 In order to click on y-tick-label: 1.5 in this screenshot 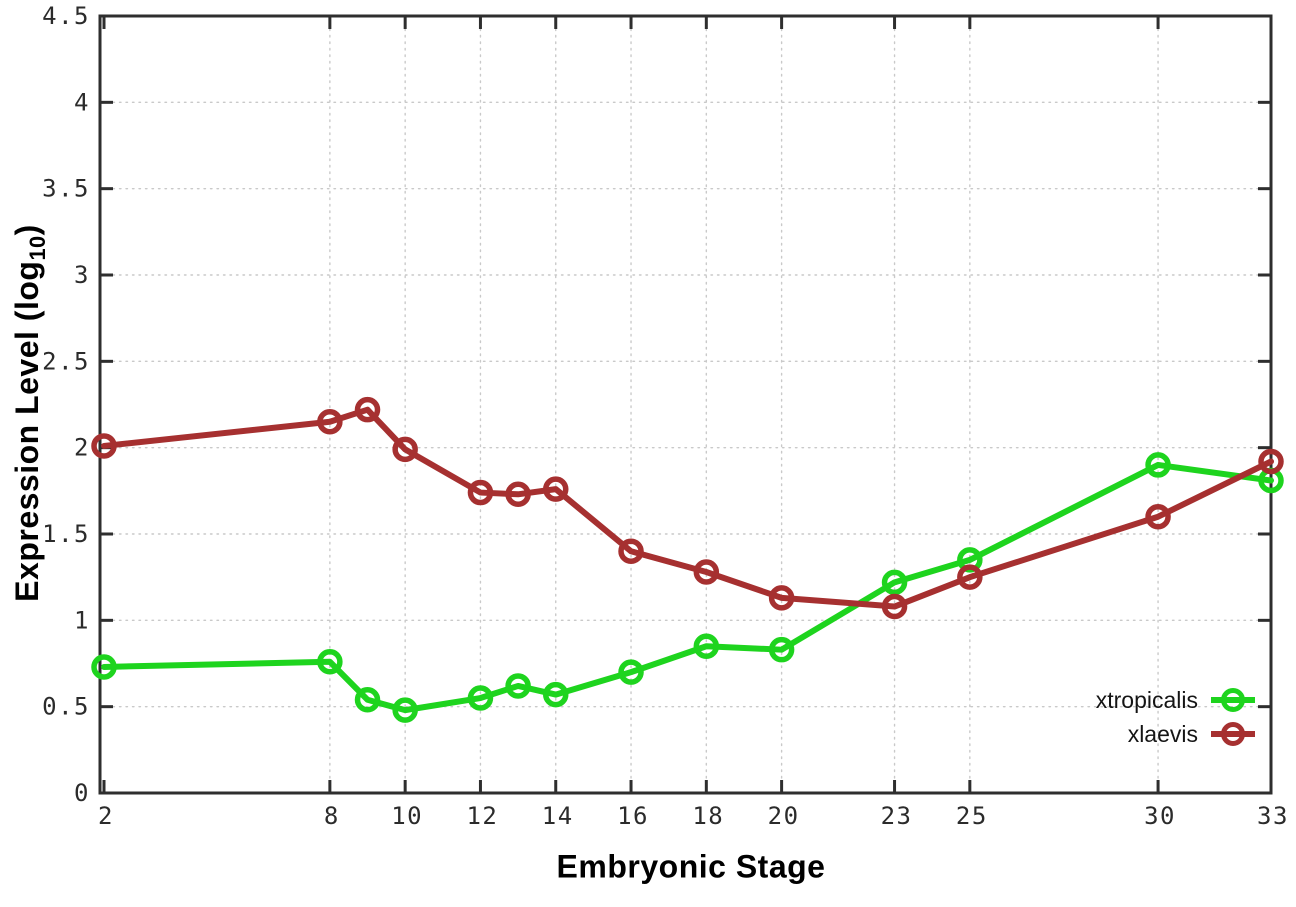, I will do `click(66, 534)`.